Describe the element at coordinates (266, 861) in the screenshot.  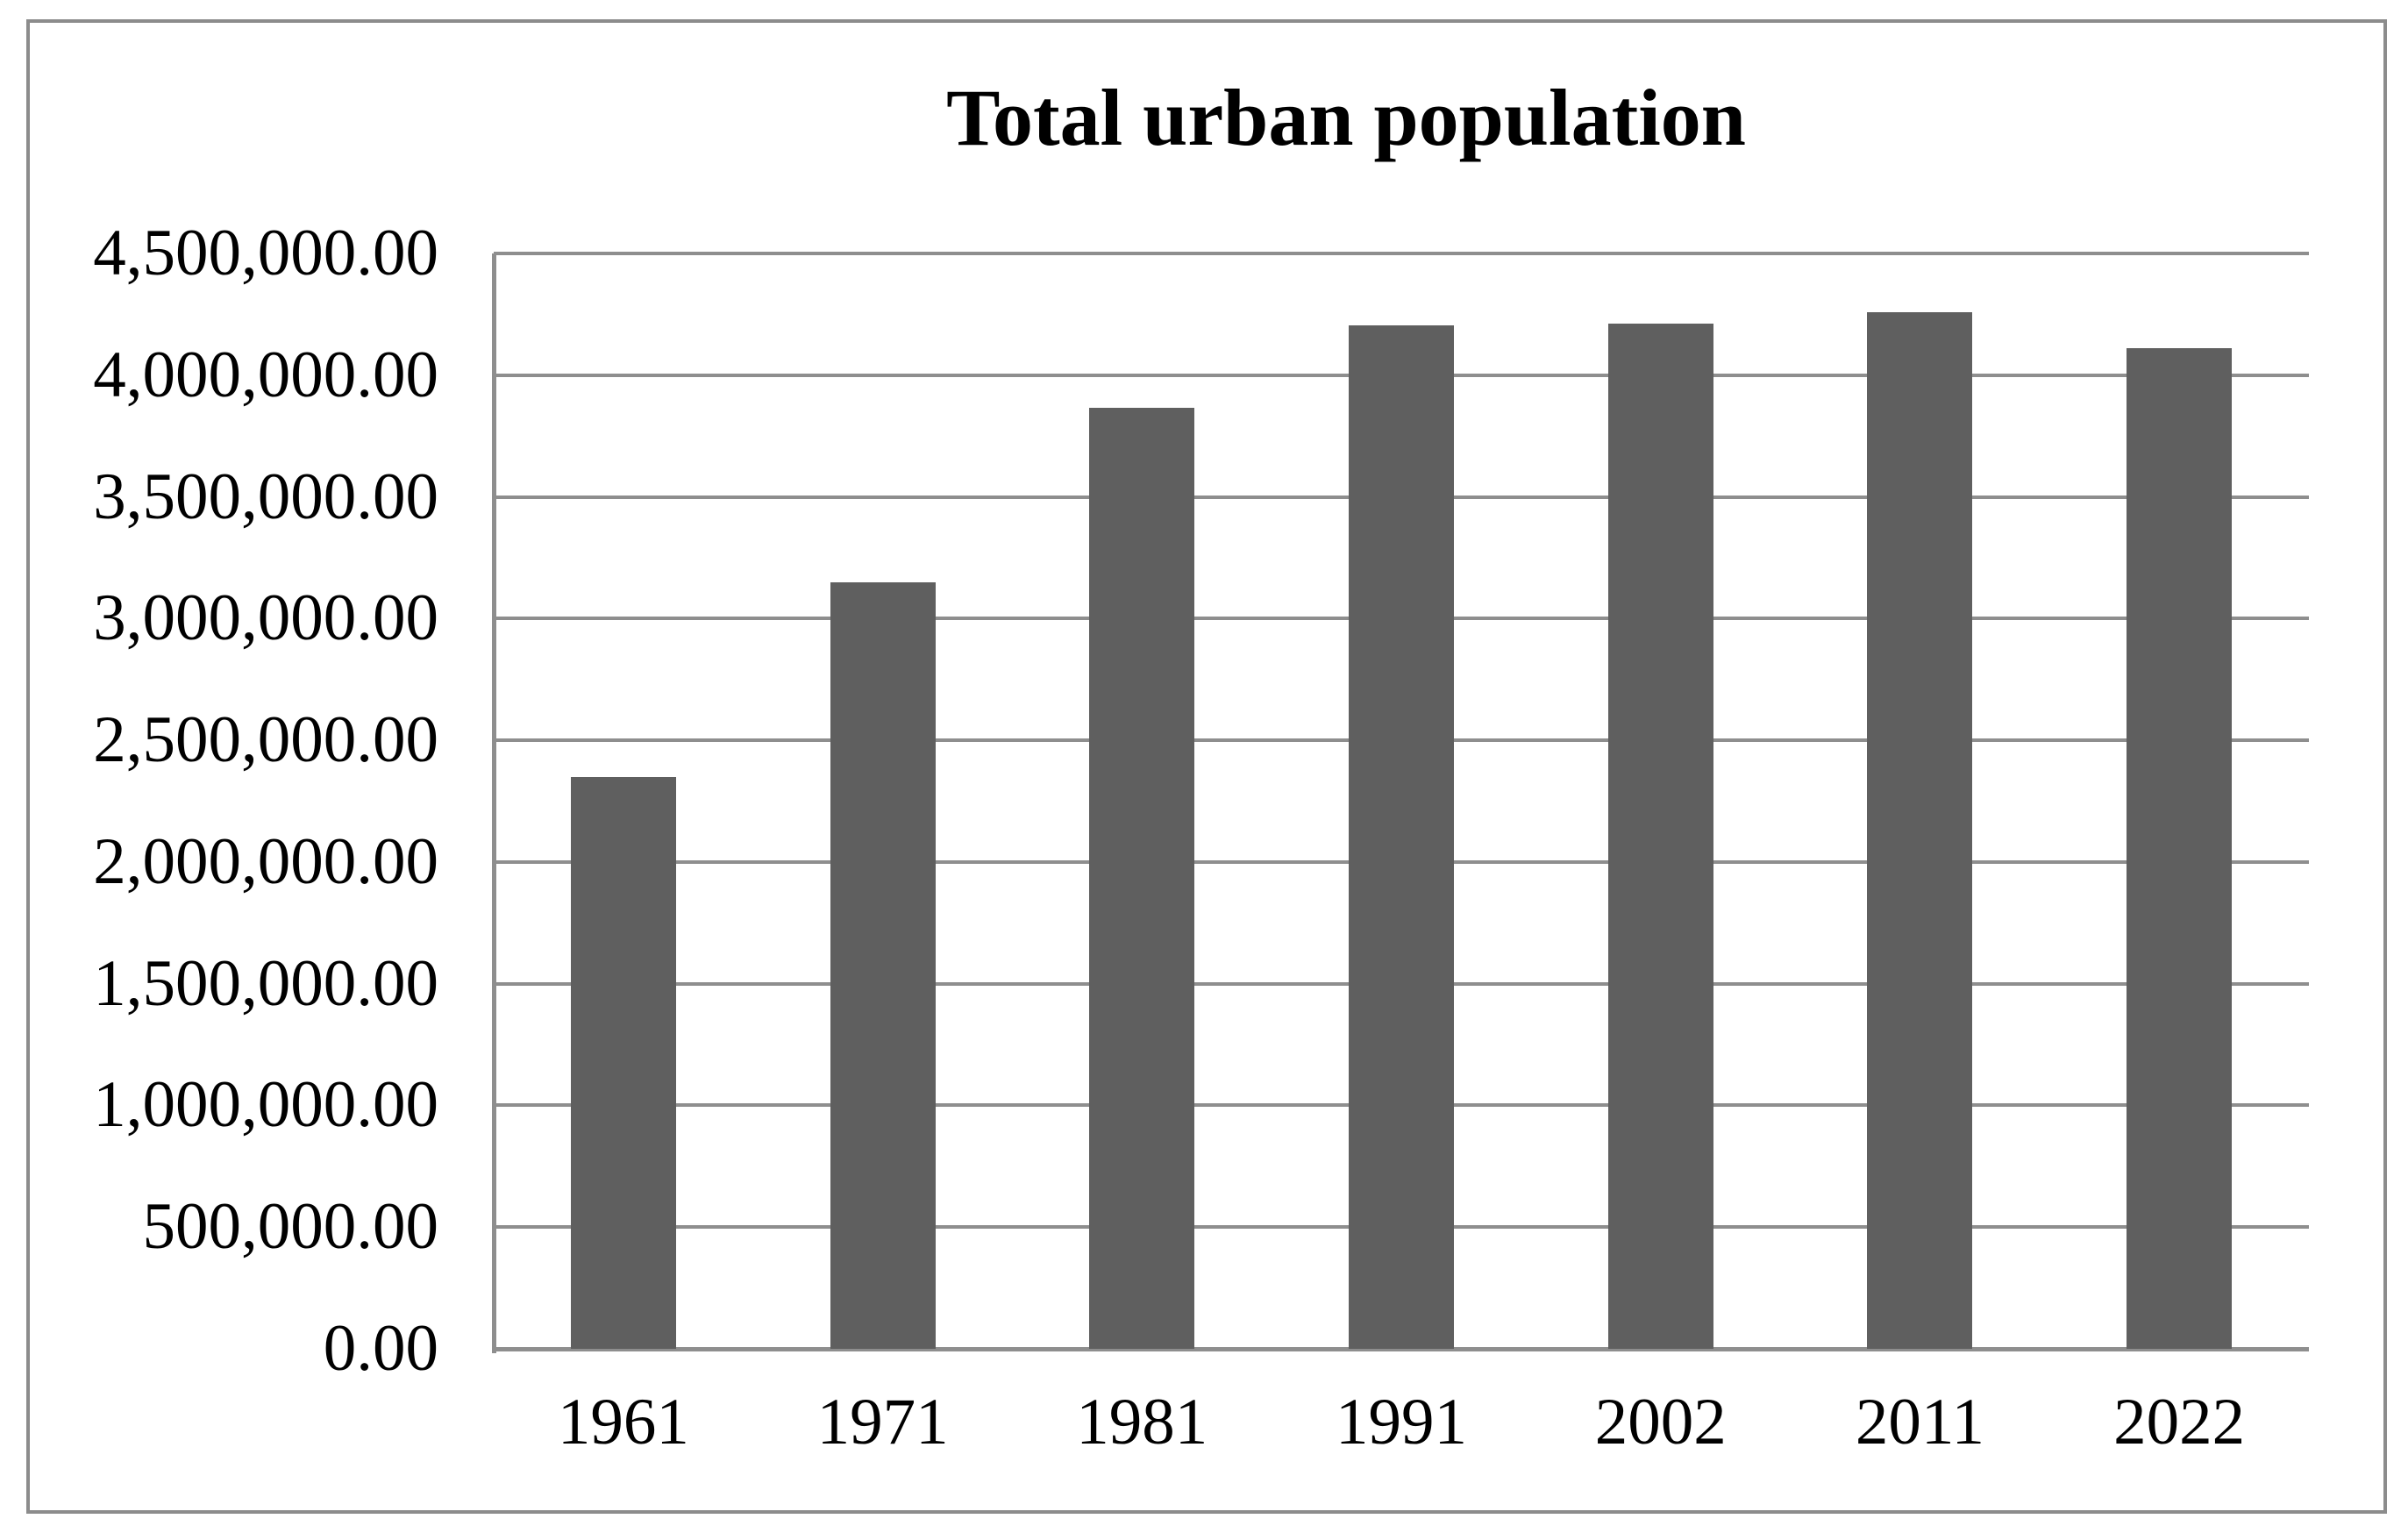
I see `y-tick-label: 2,000,000.00` at that location.